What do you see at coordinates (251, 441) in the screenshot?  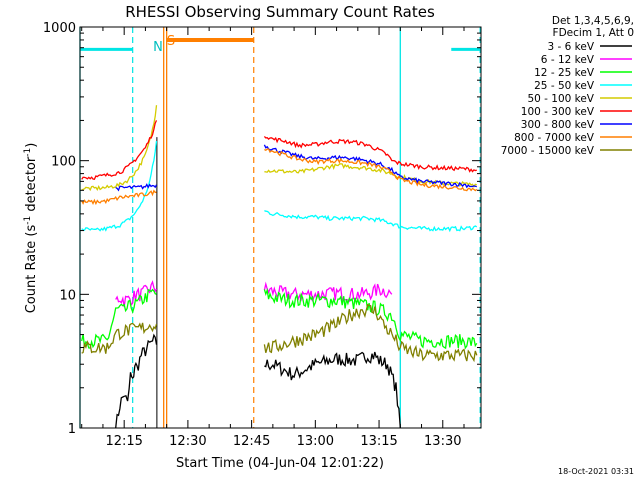 I see `x-tick-label-12:45: 12:45` at bounding box center [251, 441].